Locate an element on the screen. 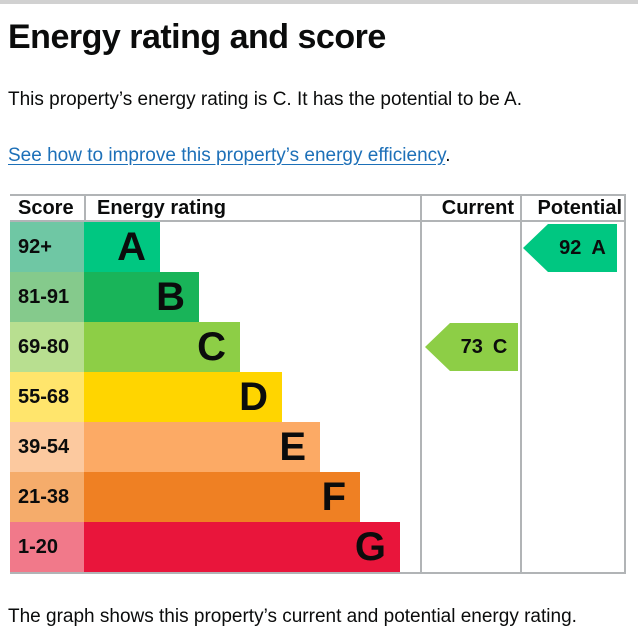 The image size is (638, 642). score-range-label: 81-91 is located at coordinates (44, 296).